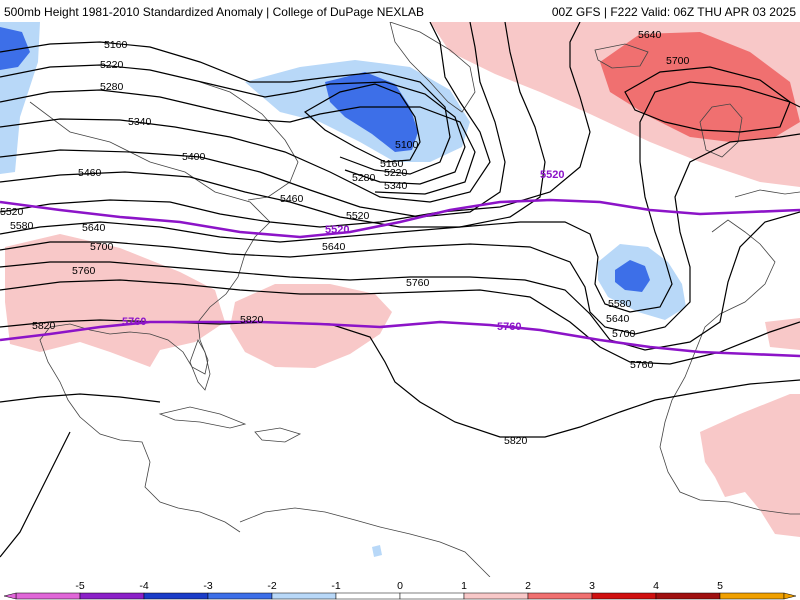  What do you see at coordinates (750, 465) in the screenshot?
I see `anomaly-pos1-west-africa` at bounding box center [750, 465].